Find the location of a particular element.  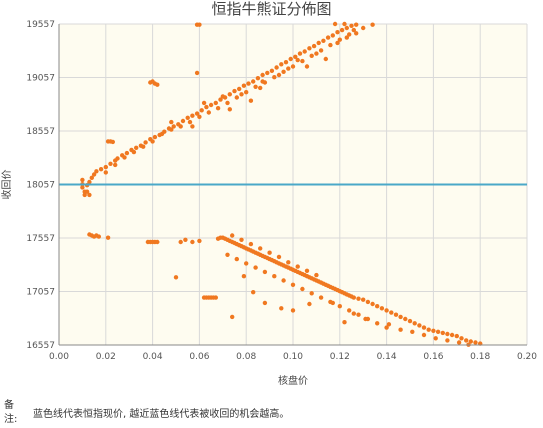

y-tick-label: 16557 is located at coordinates (40, 346).